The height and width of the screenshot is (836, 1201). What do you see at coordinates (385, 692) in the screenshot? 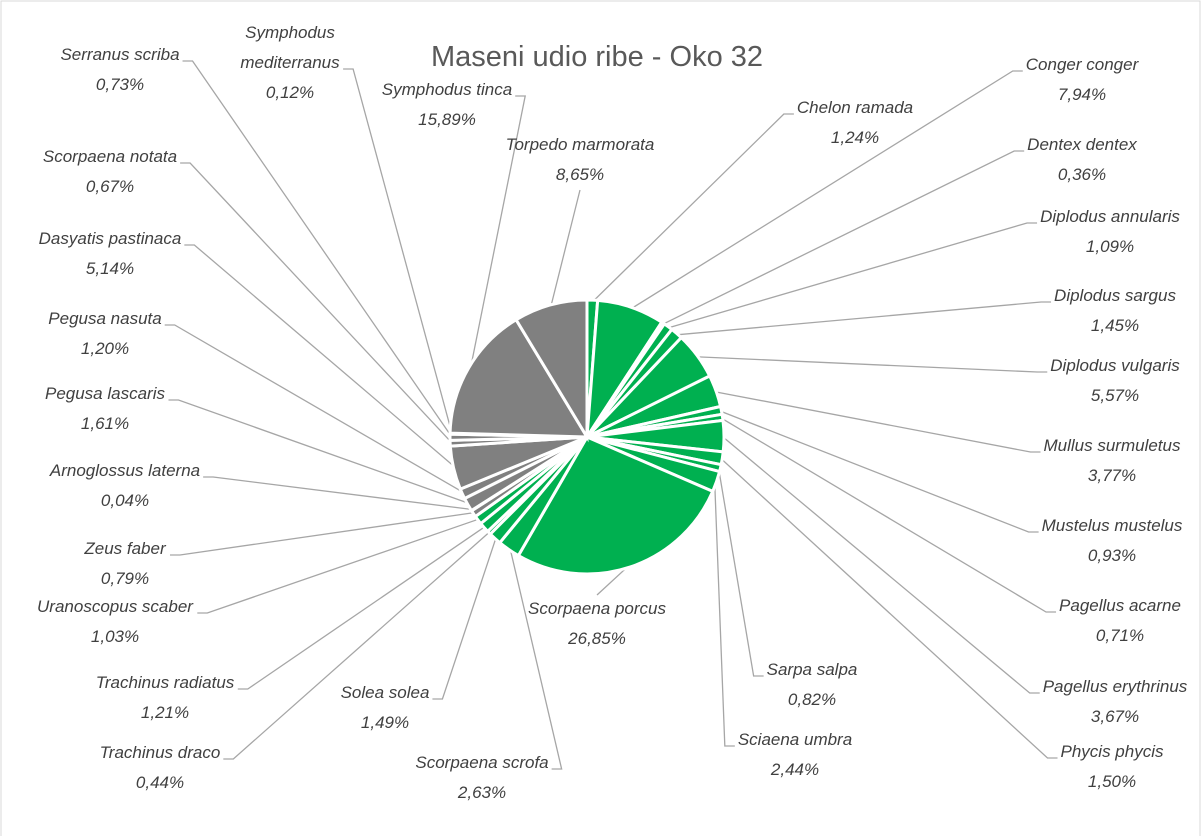
I see `slice-label: Solea solea` at bounding box center [385, 692].